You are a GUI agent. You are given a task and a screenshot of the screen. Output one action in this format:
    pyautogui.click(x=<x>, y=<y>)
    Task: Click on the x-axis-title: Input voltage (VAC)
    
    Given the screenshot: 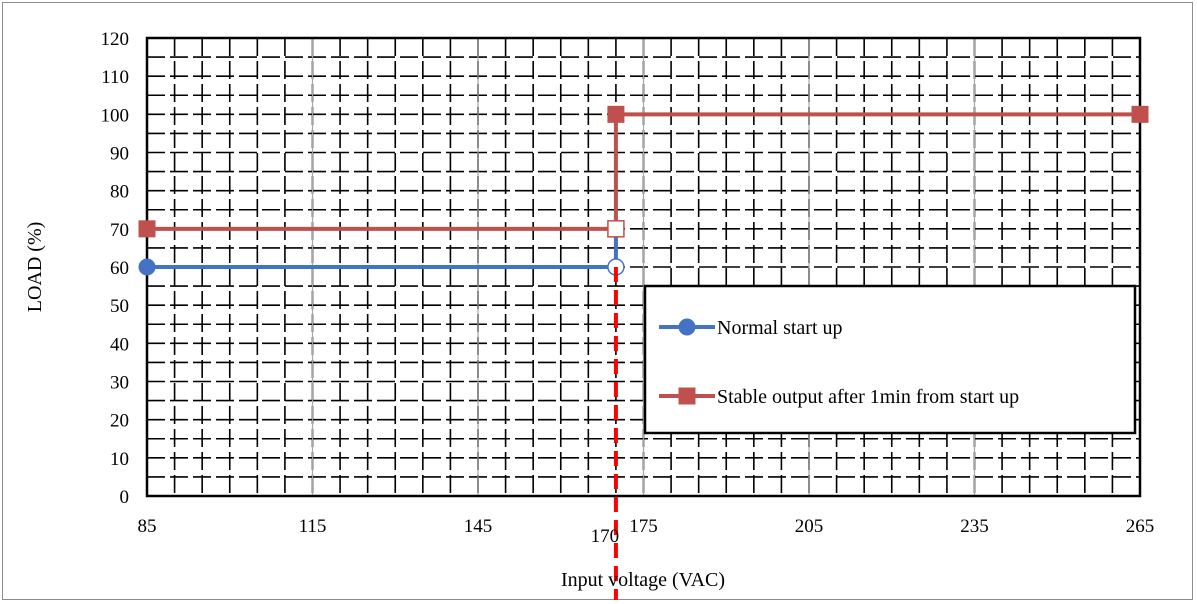 What is the action you would take?
    pyautogui.click(x=643, y=580)
    